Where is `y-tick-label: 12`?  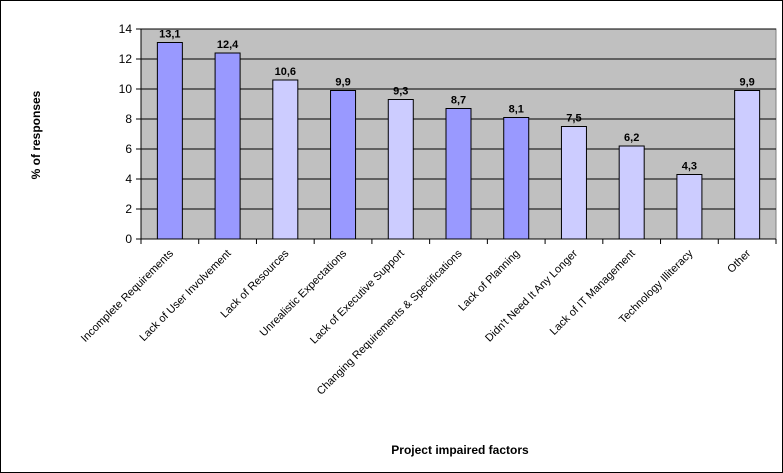
y-tick-label: 12 is located at coordinates (126, 59).